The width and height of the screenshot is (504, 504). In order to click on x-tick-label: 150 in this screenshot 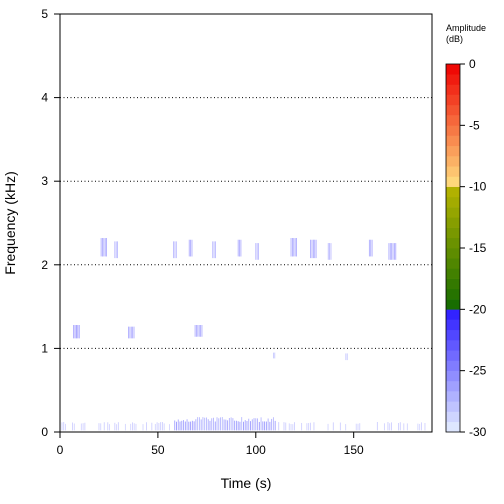, I will do `click(354, 450)`.